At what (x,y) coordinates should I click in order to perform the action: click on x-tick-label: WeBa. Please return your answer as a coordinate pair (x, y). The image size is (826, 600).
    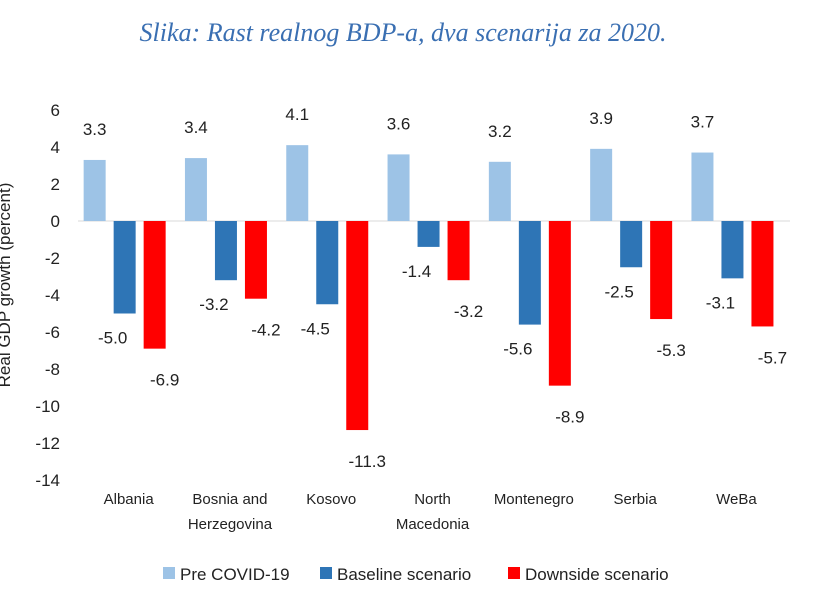
    Looking at the image, I should click on (736, 499).